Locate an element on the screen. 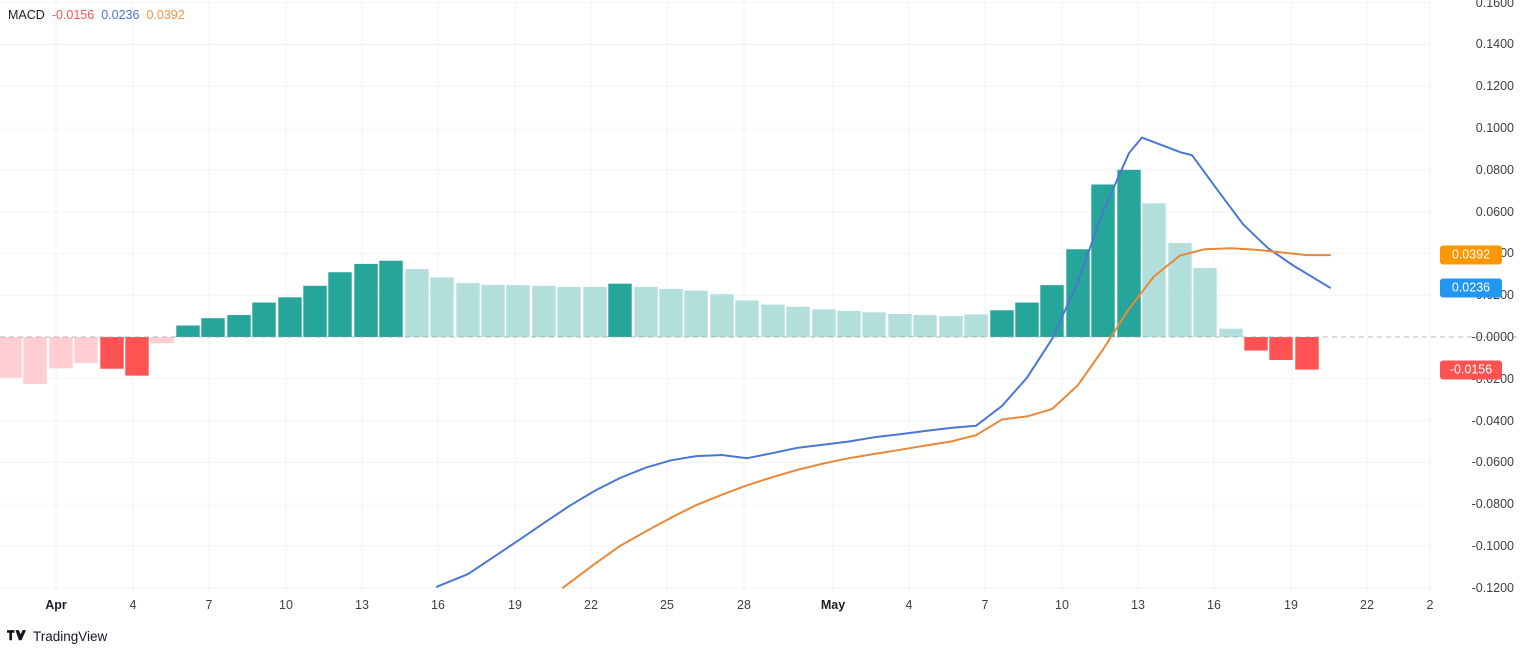 The height and width of the screenshot is (652, 1521). price-badge-histogram: -0.0156 is located at coordinates (1471, 370).